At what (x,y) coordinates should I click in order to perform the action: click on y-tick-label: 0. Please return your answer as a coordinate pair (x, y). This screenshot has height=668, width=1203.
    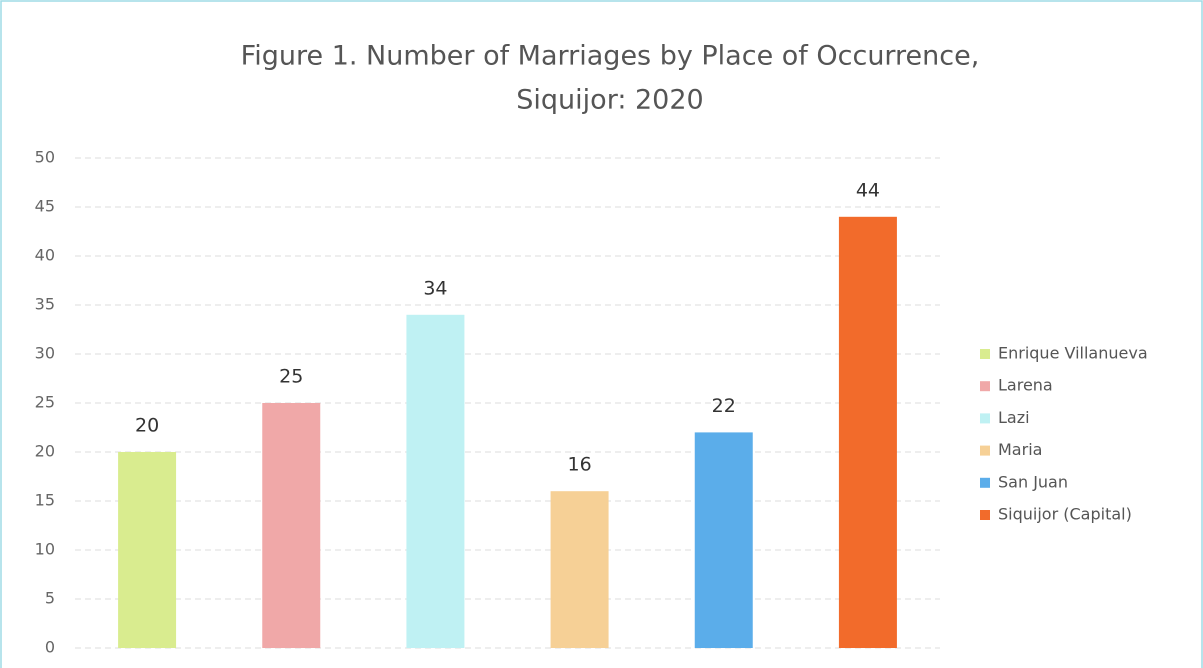
    Looking at the image, I should click on (50, 647).